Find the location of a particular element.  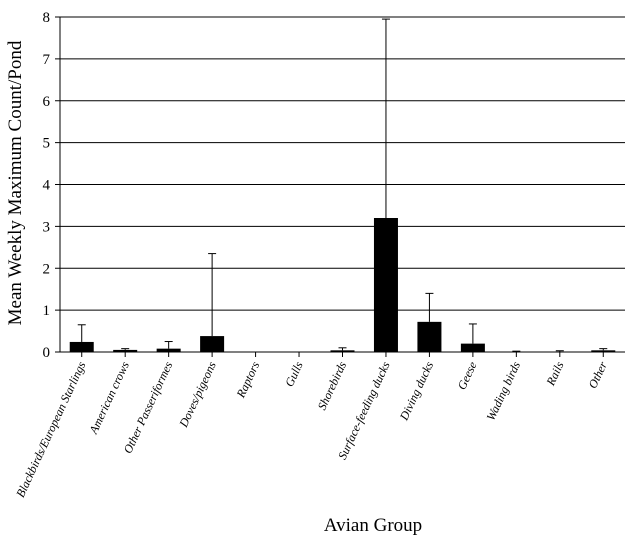

category-label: Geese is located at coordinates (467, 375).